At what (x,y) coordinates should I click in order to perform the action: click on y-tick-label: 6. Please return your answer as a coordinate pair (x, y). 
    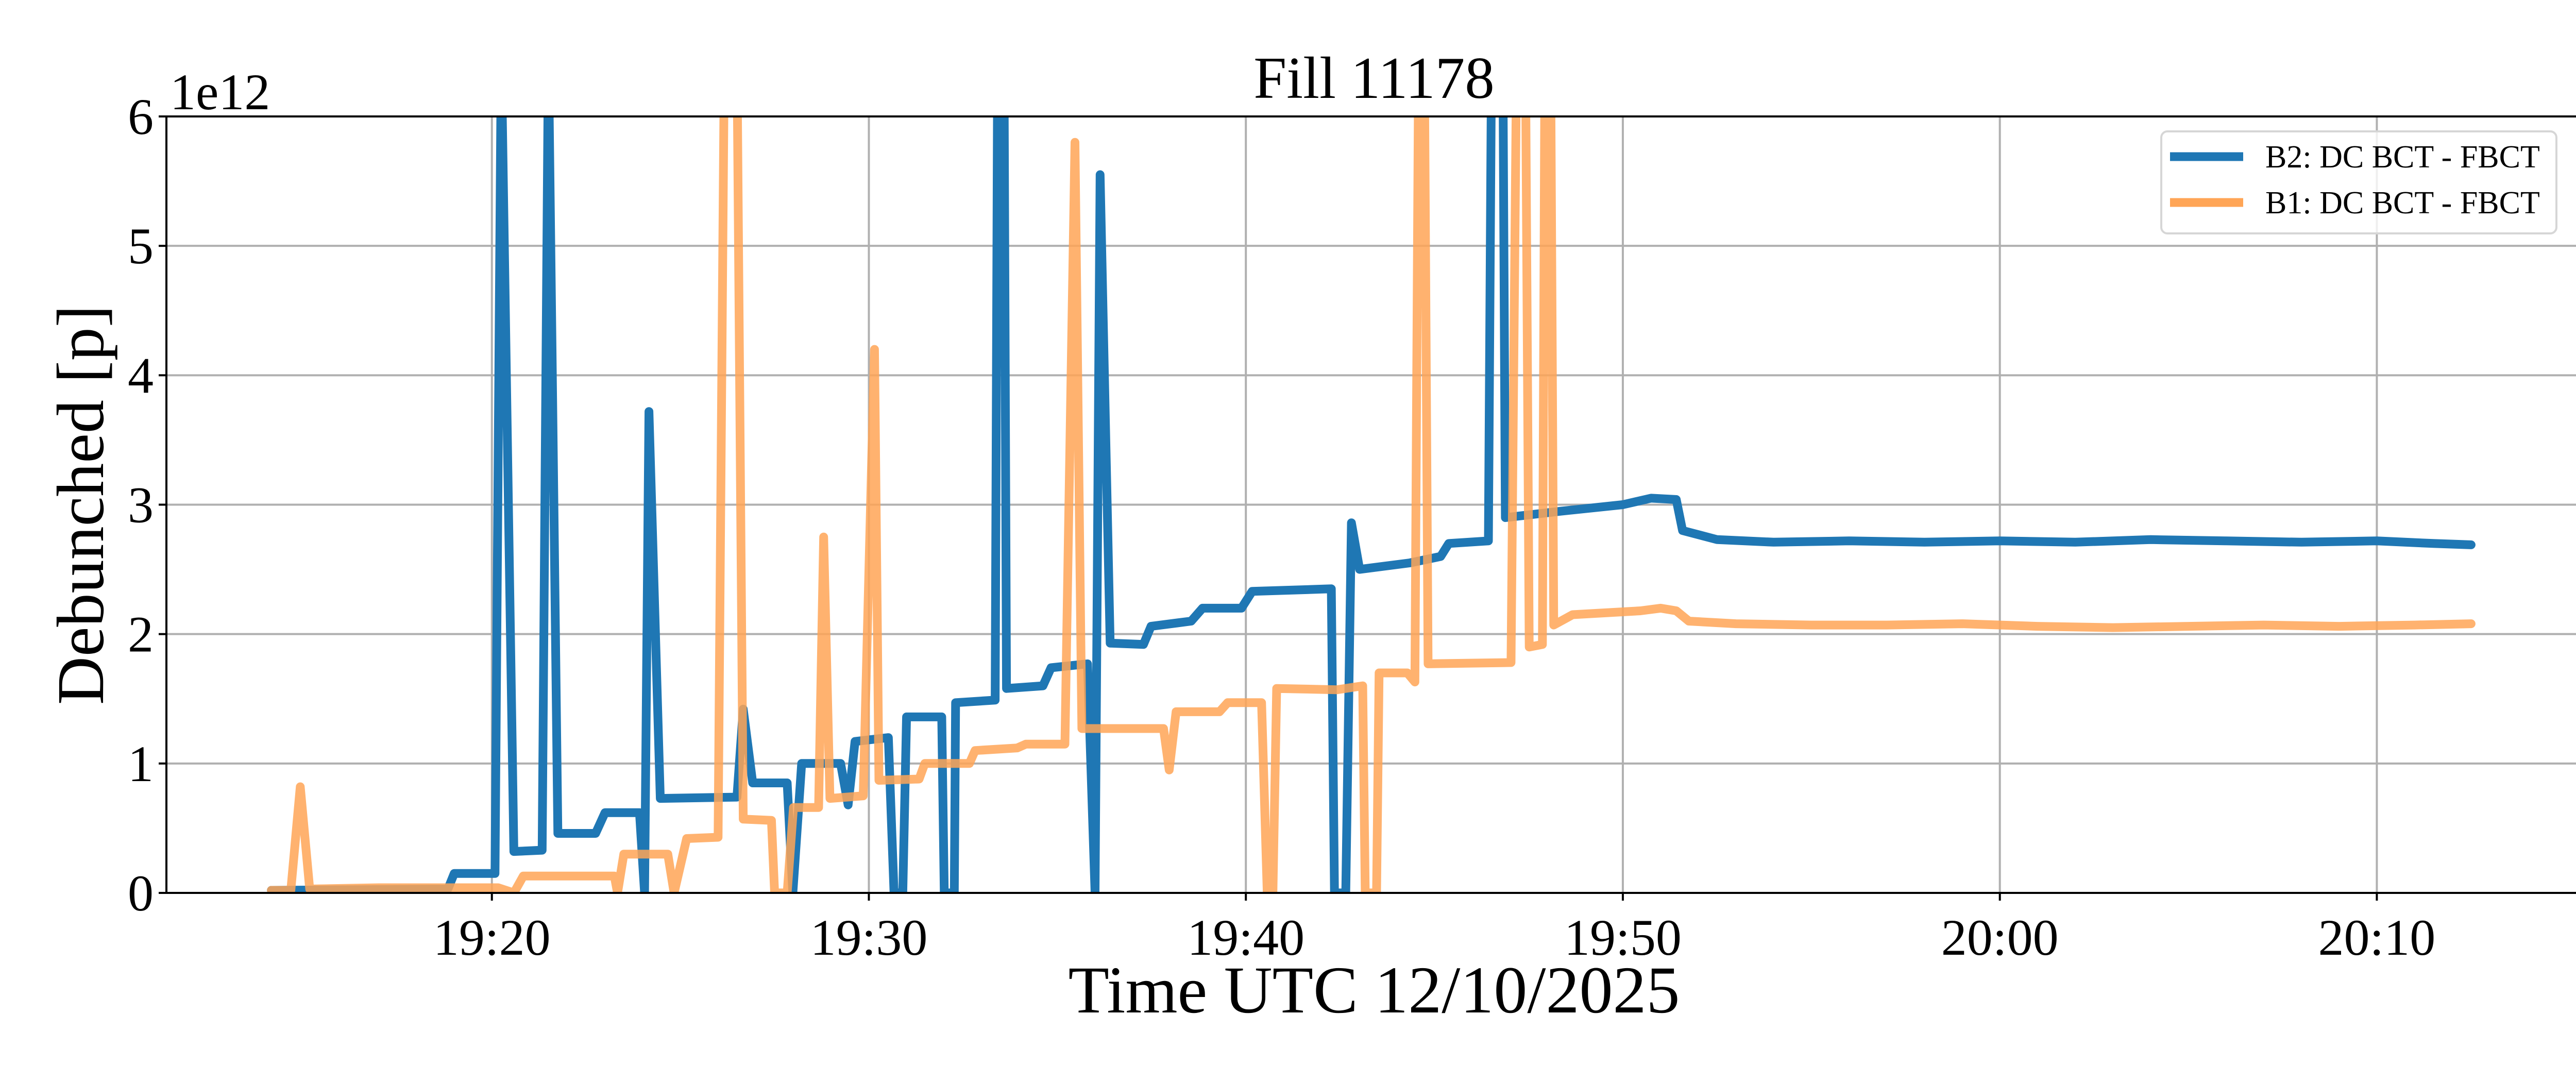
    Looking at the image, I should click on (141, 116).